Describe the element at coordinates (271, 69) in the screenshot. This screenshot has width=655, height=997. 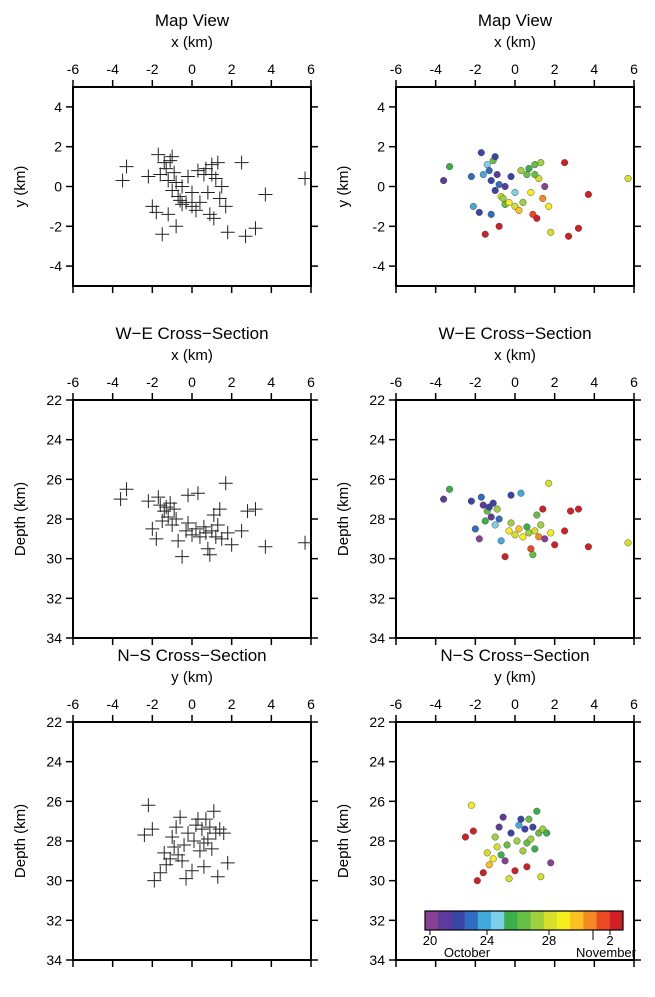
I see `x-tick-label: 4` at that location.